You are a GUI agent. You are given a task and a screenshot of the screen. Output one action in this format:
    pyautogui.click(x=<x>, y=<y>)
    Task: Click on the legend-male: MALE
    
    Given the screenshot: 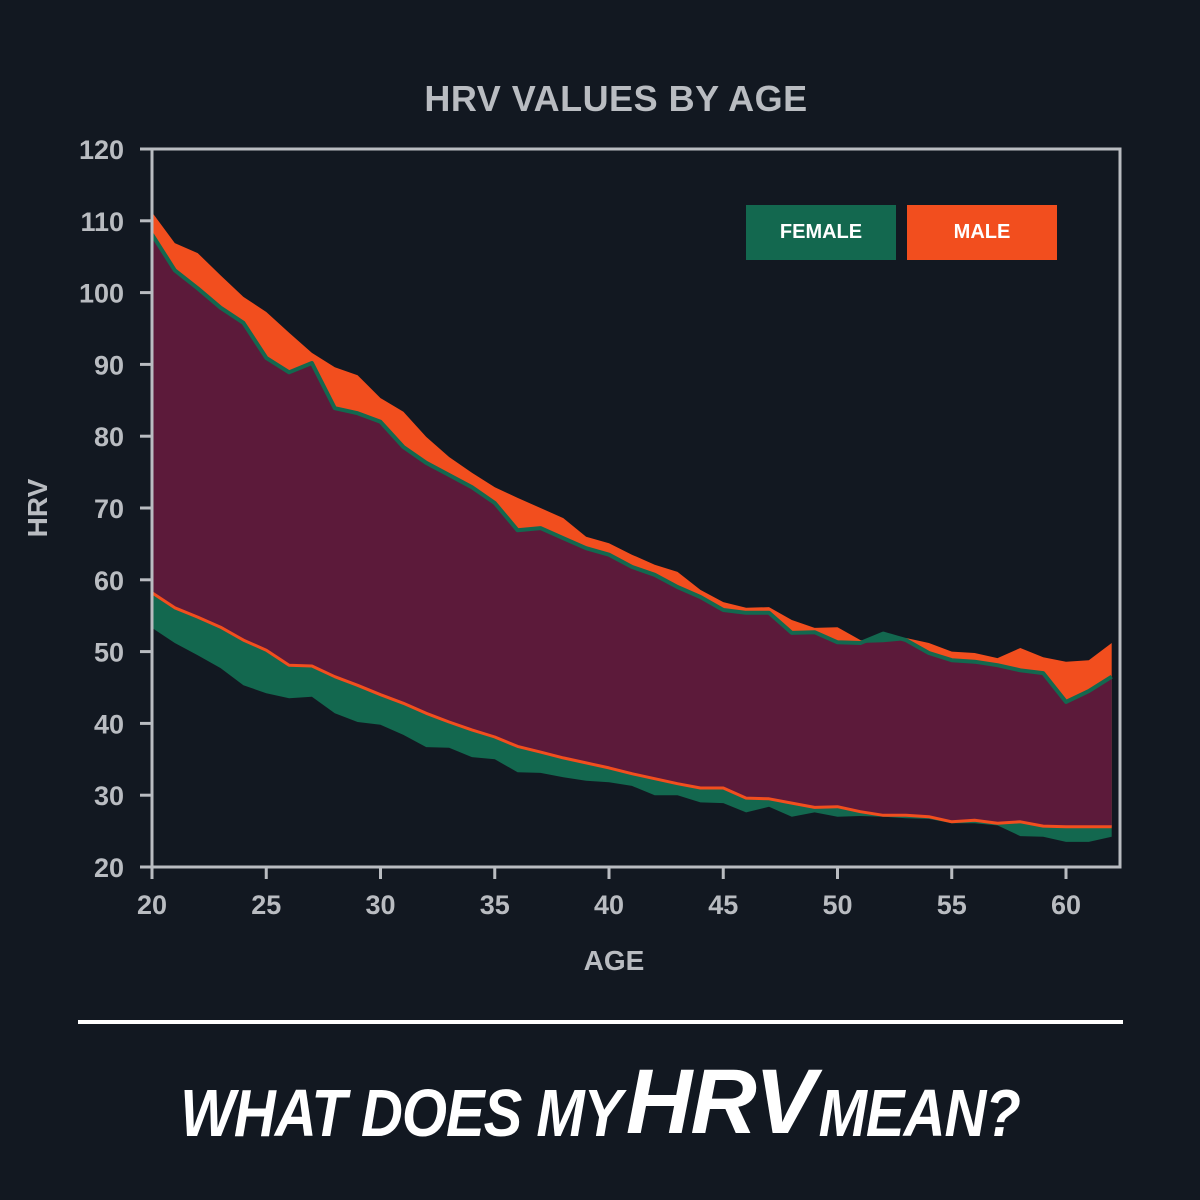 What is the action you would take?
    pyautogui.click(x=982, y=232)
    